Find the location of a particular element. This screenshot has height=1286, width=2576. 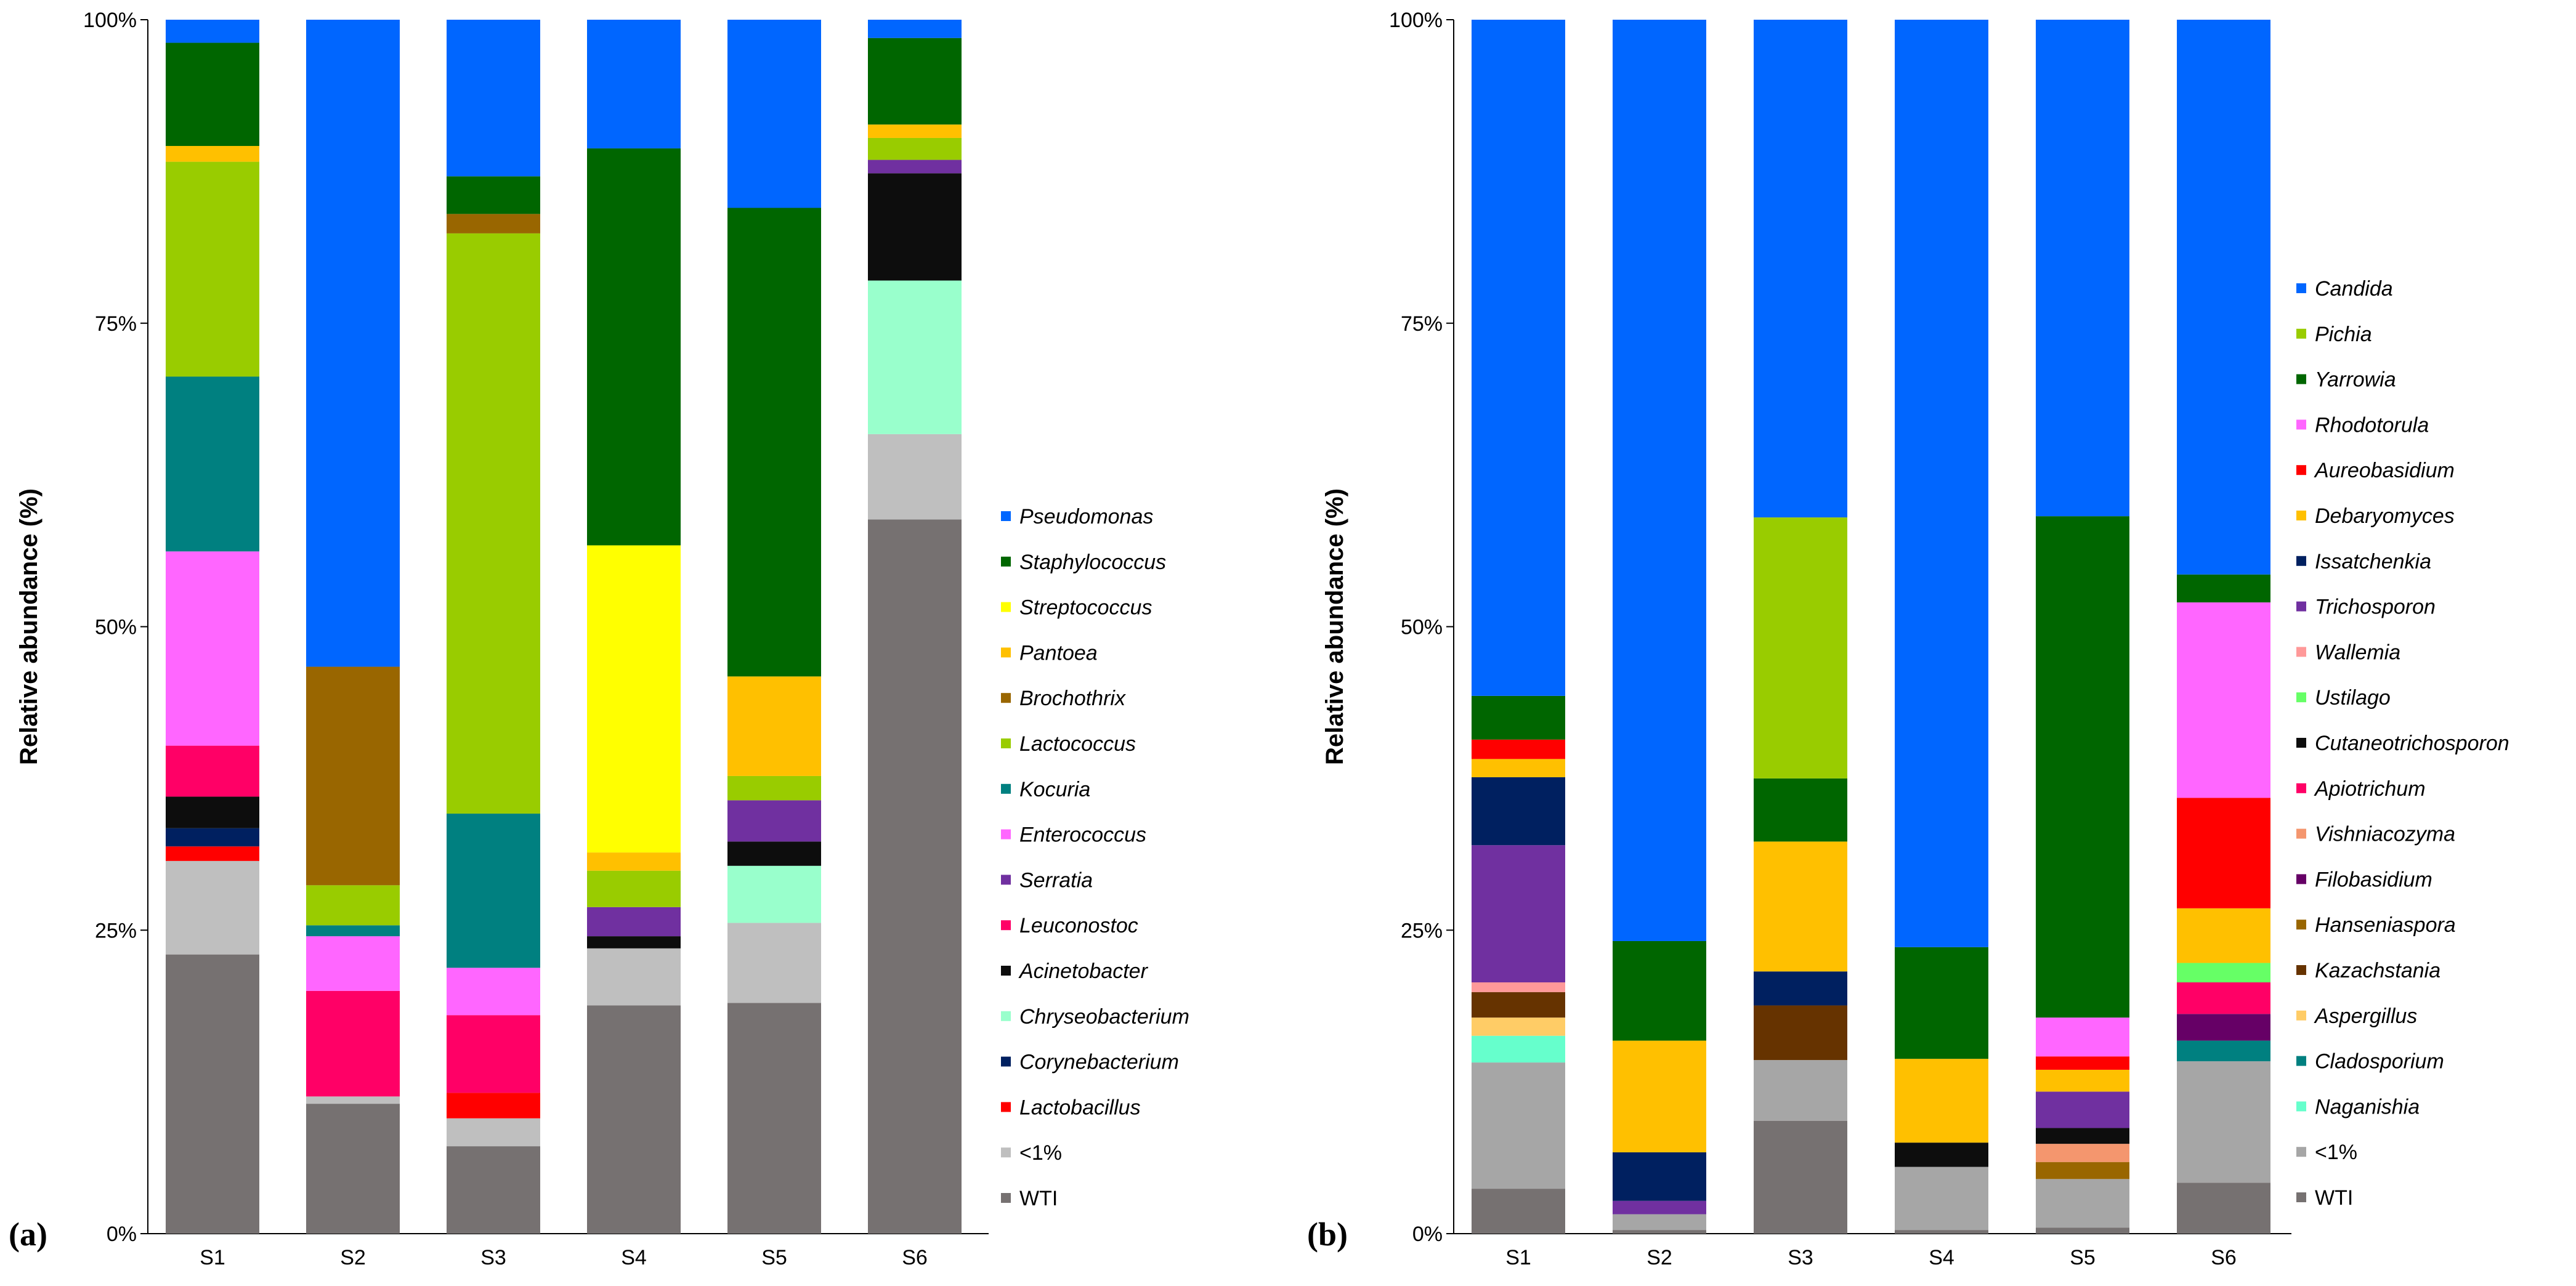

a-x-tick-label-s3: S3 is located at coordinates (493, 1257).